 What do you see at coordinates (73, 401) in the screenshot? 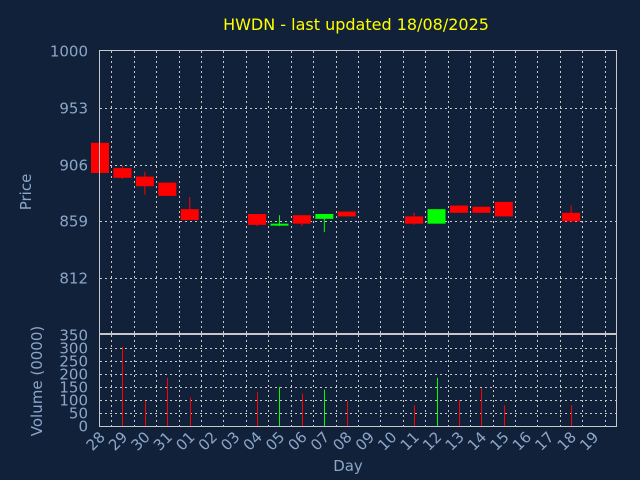
I see `volume-tick-label: 100` at bounding box center [73, 401].